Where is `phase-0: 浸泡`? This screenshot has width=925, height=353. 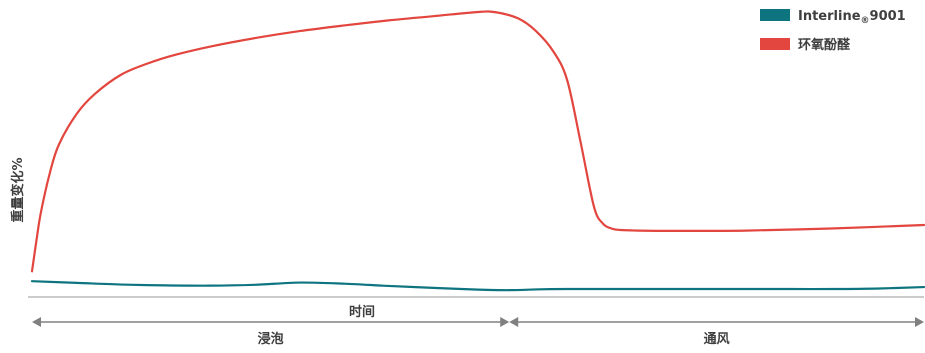 phase-0: 浸泡 is located at coordinates (271, 332).